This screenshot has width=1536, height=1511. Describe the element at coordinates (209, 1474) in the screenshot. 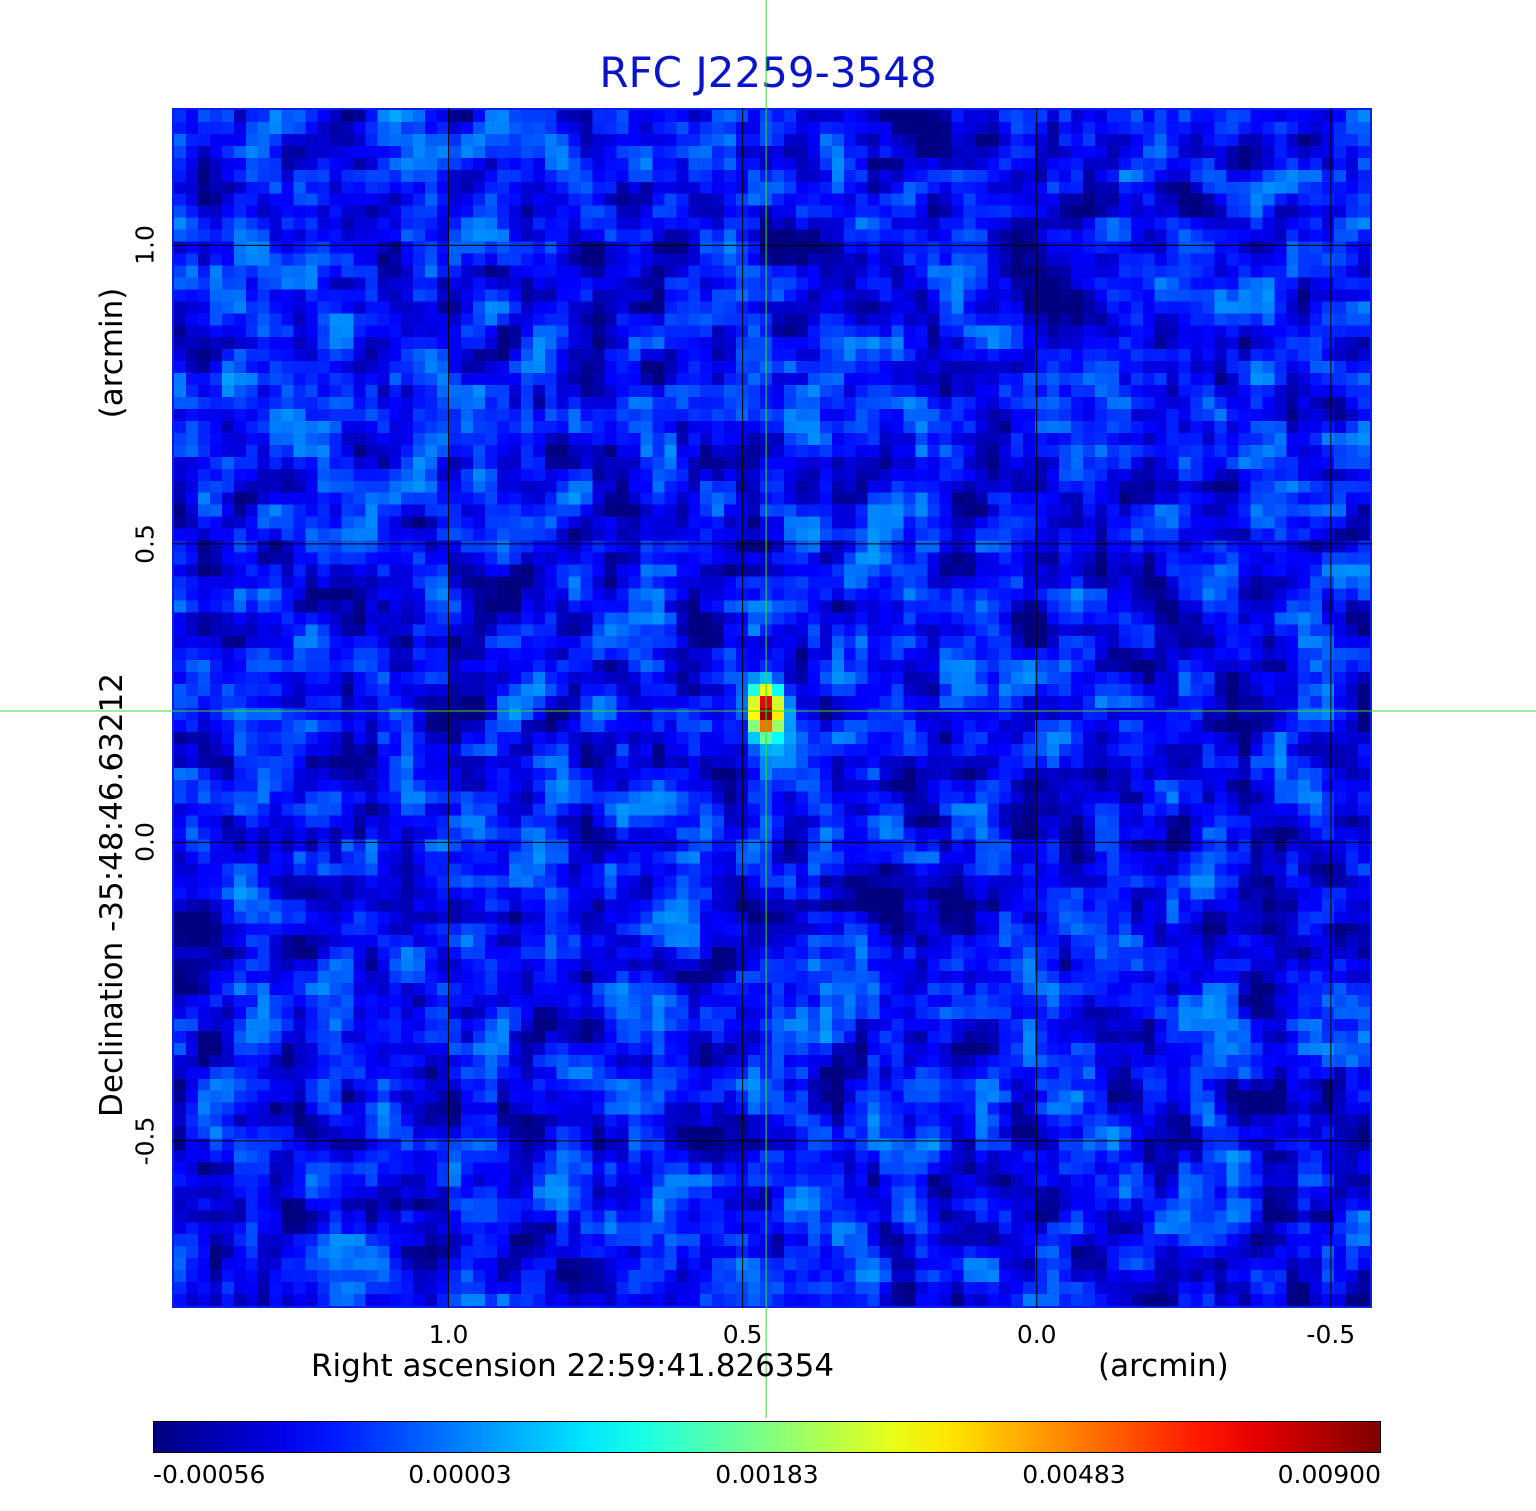

I see `colorbar-tick-label: -0.00056` at that location.